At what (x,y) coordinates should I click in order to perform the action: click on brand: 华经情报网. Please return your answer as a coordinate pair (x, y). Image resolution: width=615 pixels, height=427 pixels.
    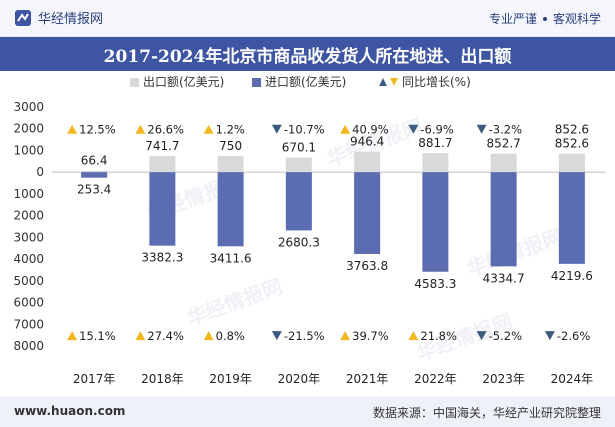
    Looking at the image, I should click on (58, 17).